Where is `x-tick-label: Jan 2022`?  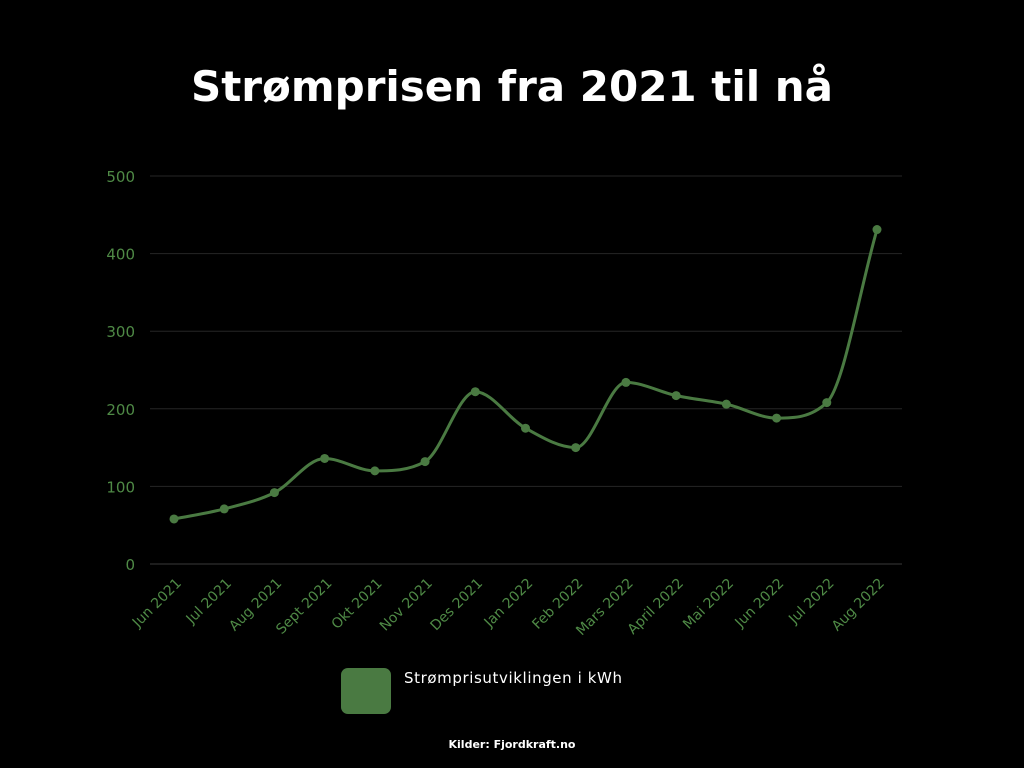
x-tick-label: Jan 2022 is located at coordinates (509, 604).